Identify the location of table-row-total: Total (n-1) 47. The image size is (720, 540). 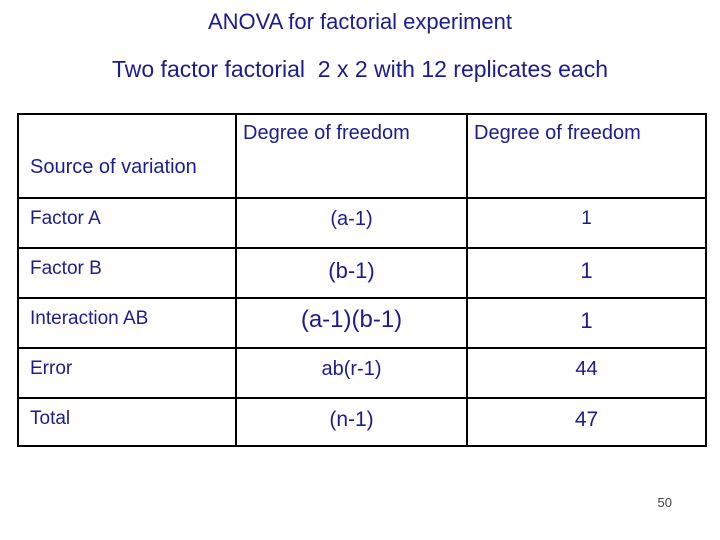
(362, 422).